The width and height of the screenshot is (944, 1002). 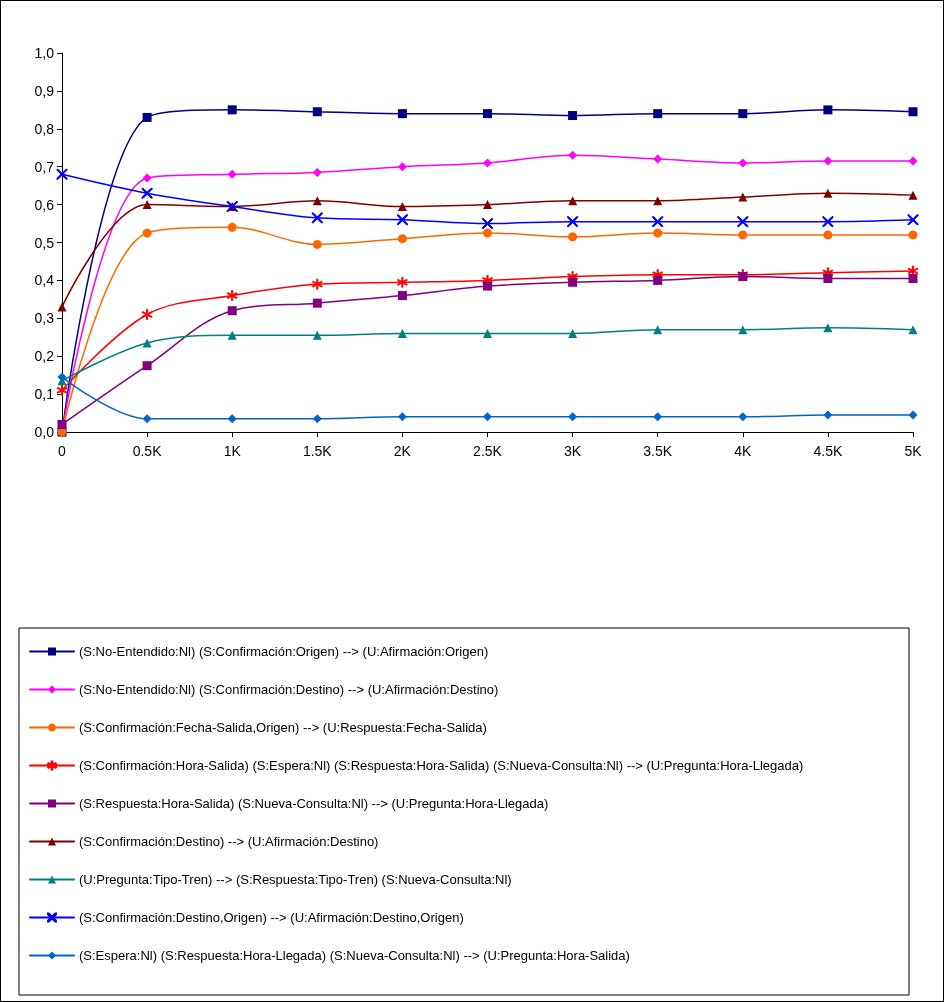 What do you see at coordinates (44, 90) in the screenshot?
I see `y-tick-label: 0,9` at bounding box center [44, 90].